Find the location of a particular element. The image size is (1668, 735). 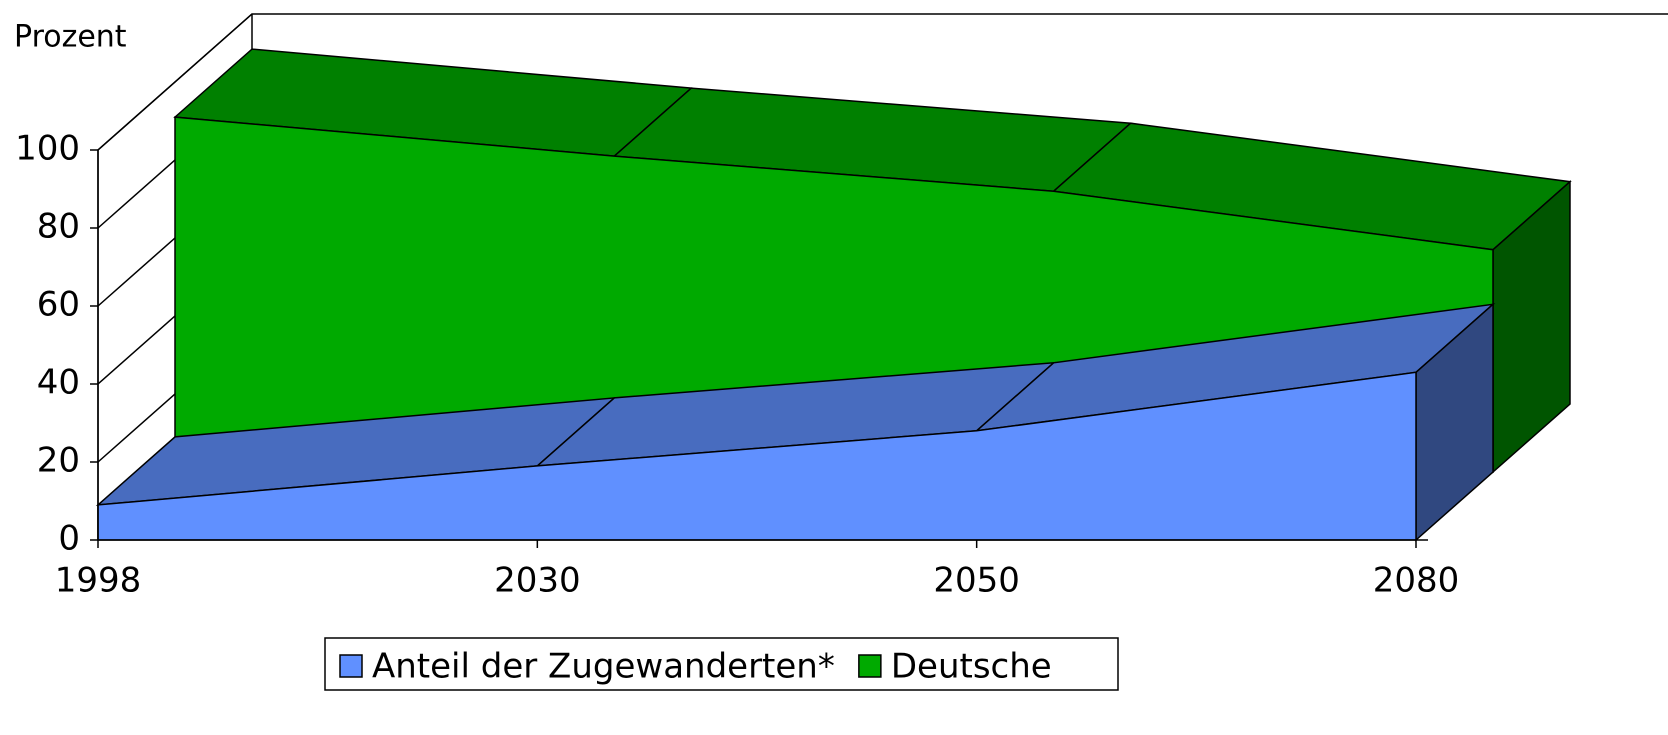

y-axis-label: Prozent is located at coordinates (70, 37).